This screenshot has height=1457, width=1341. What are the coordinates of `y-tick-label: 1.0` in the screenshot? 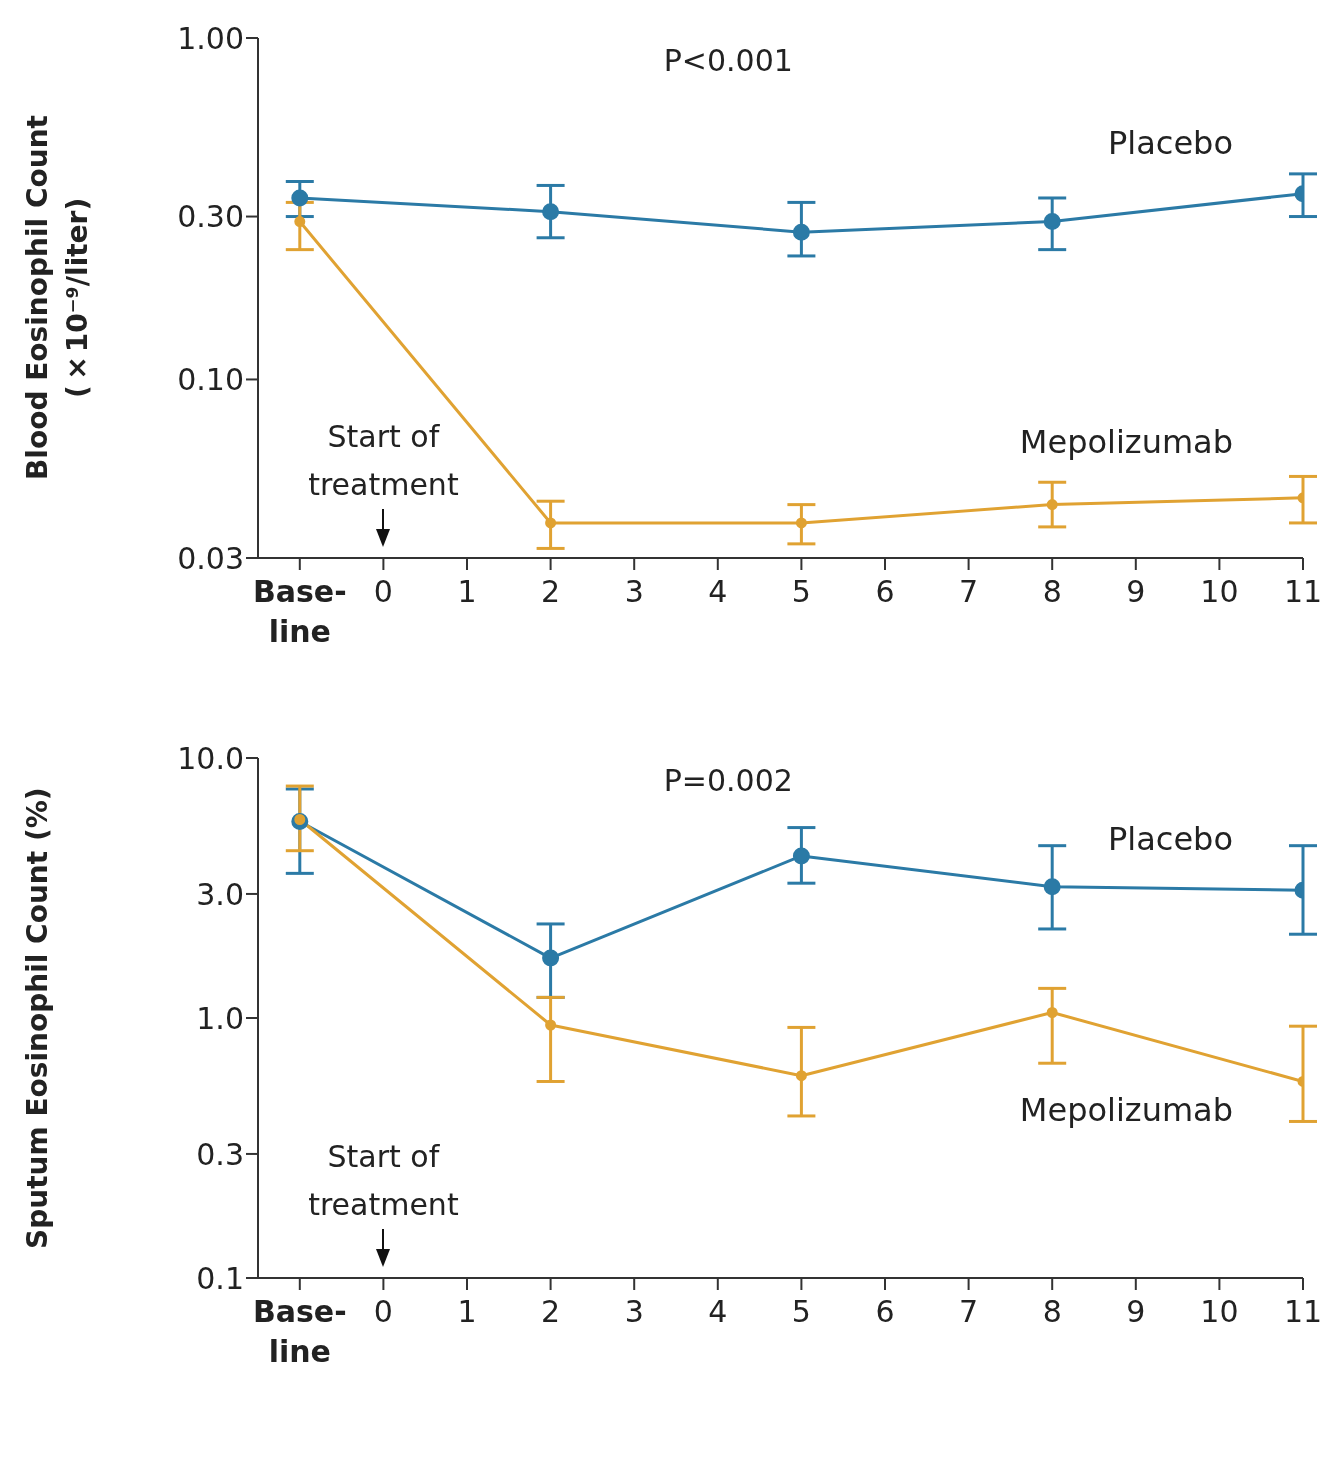 It's located at (220, 1018).